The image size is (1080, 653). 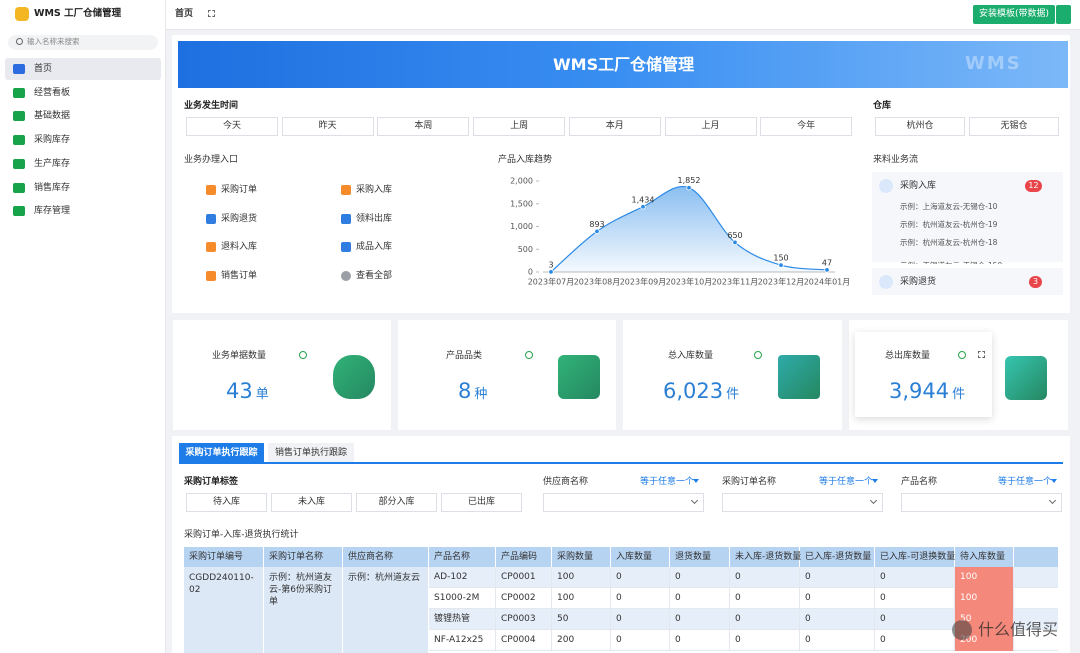 What do you see at coordinates (551, 272) in the screenshot?
I see `point` at bounding box center [551, 272].